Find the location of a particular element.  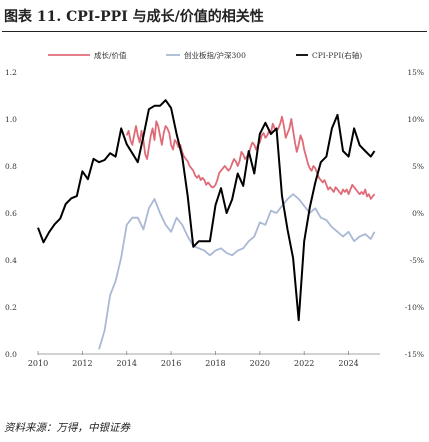

legend-label-3: CPI-PPI(右轴) is located at coordinates (337, 55).